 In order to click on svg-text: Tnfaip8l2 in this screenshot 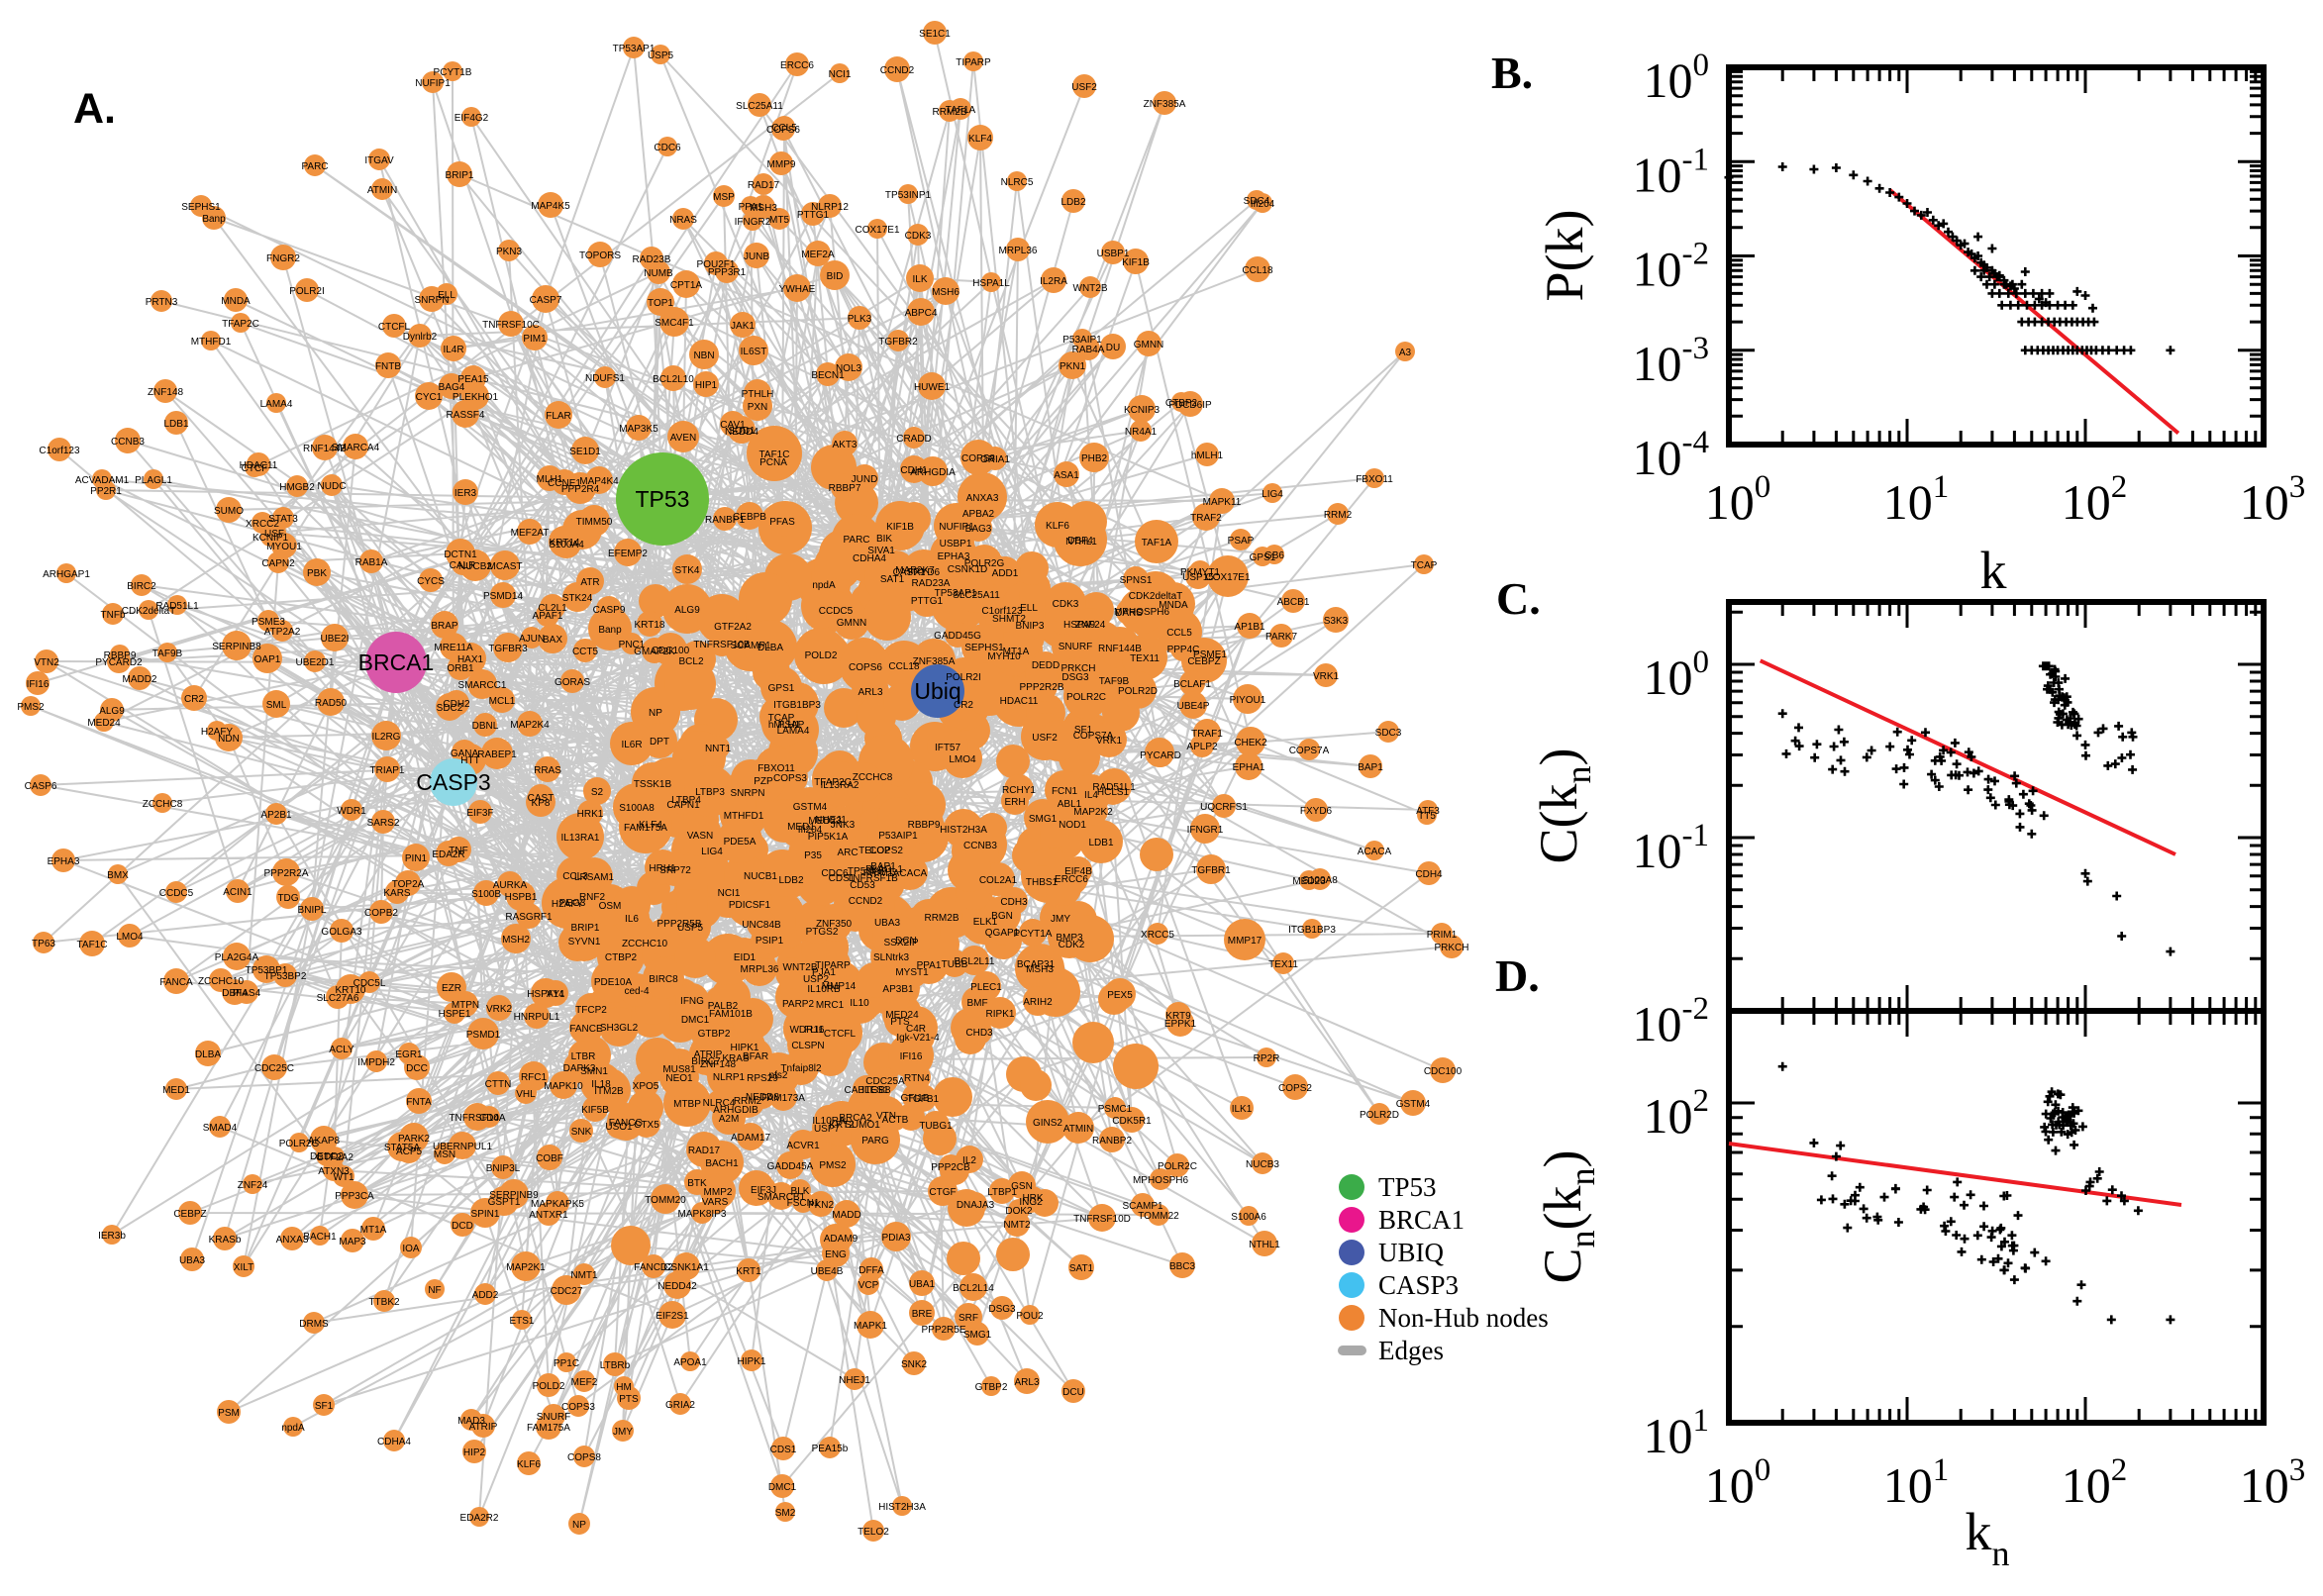, I will do `click(801, 1069)`.